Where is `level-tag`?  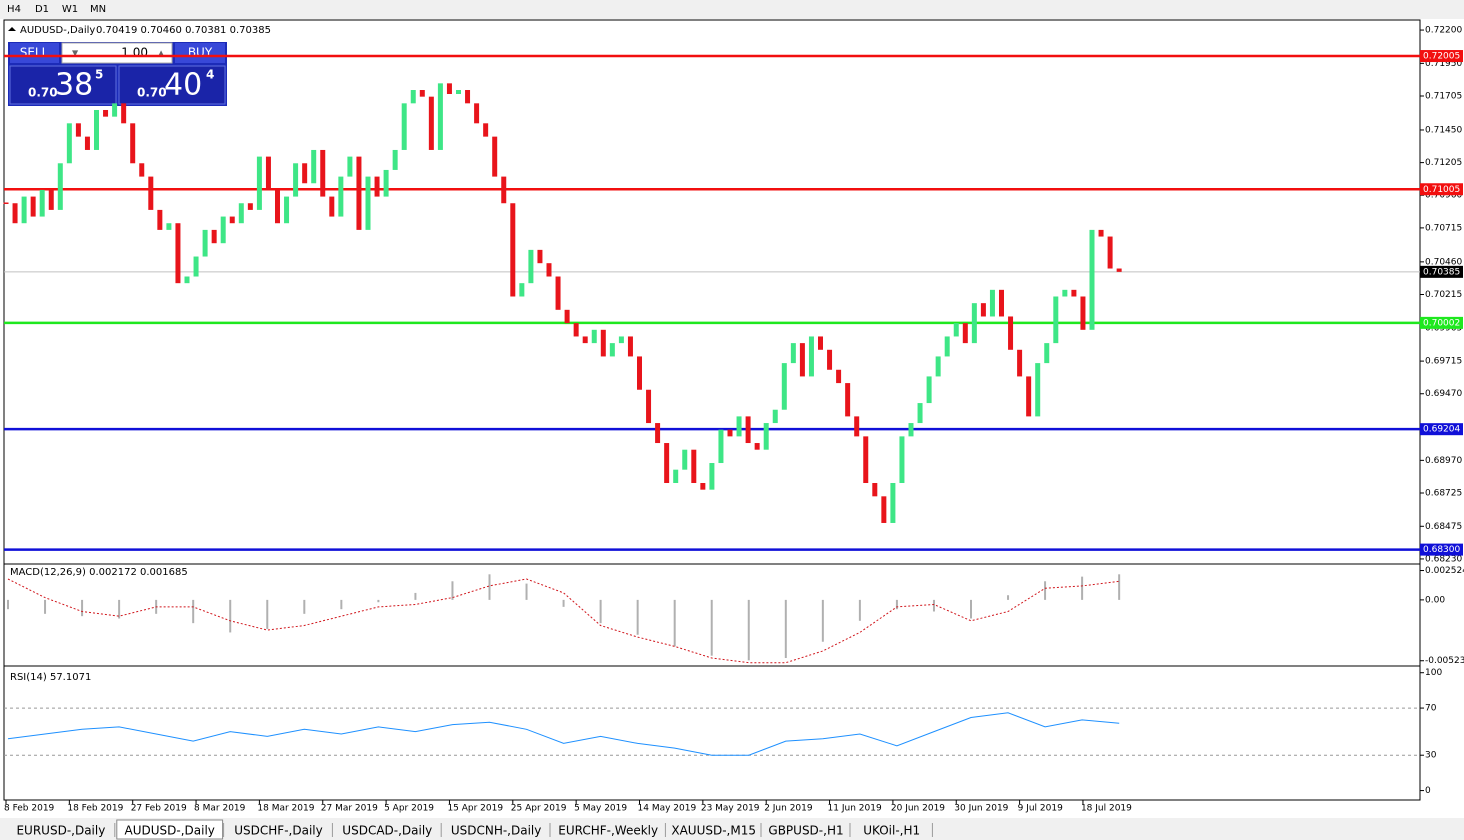
level-tag is located at coordinates (1441, 429).